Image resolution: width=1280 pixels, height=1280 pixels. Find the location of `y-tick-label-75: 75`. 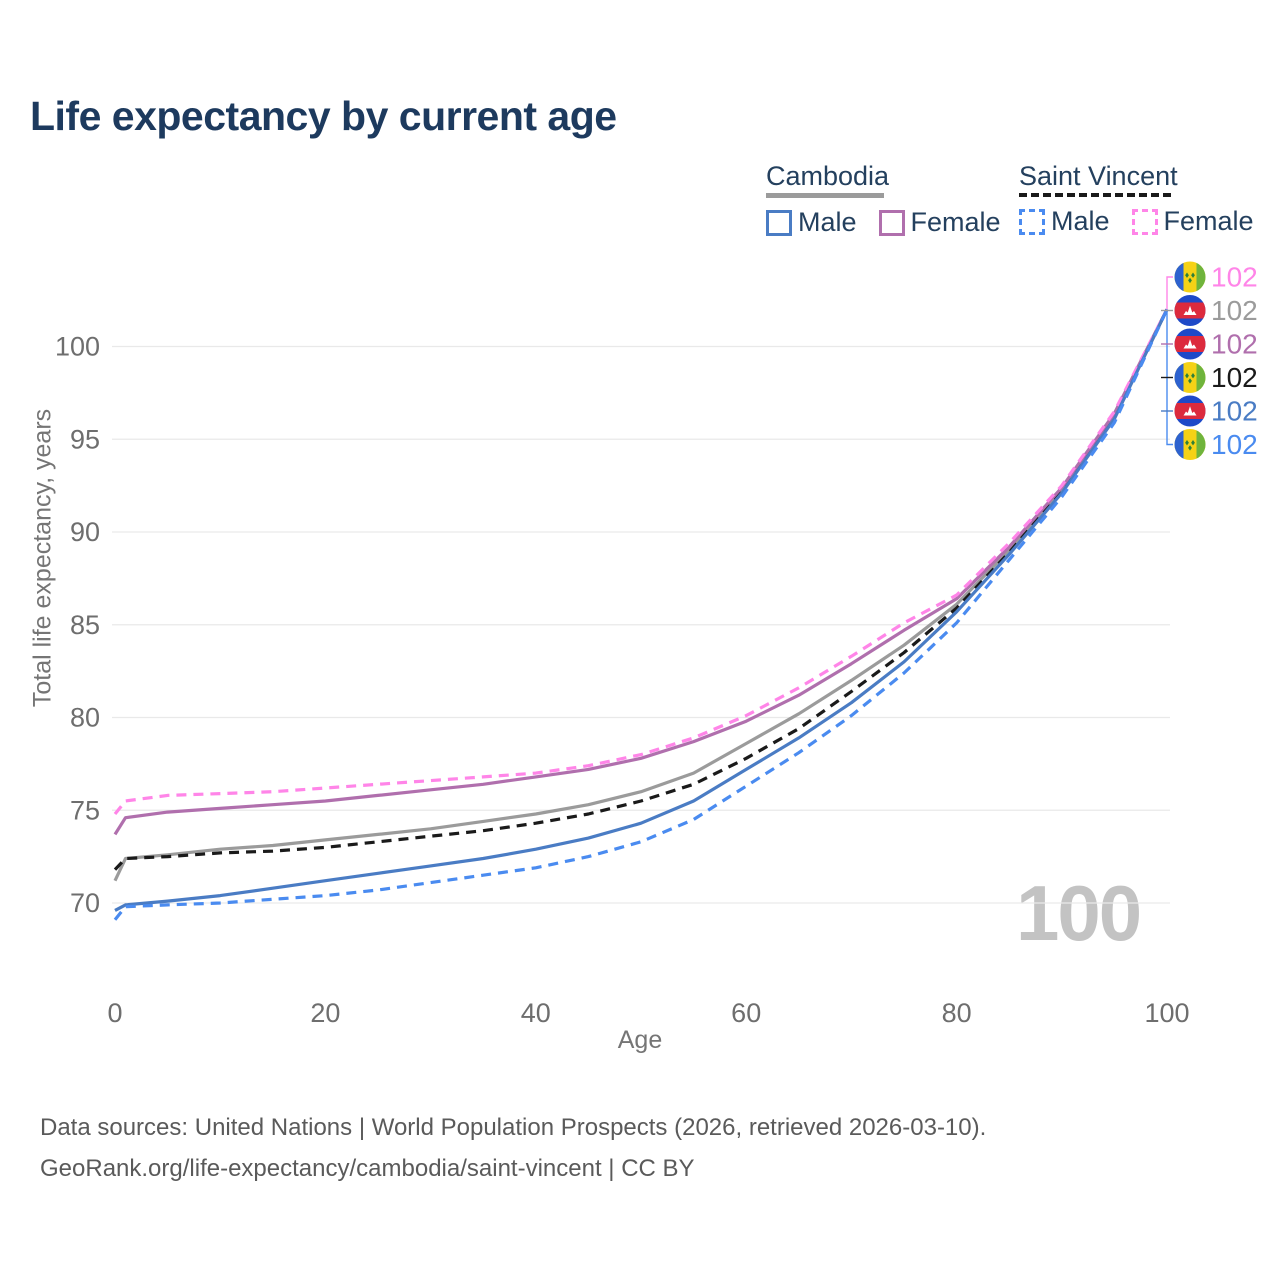

y-tick-label-75: 75 is located at coordinates (85, 810).